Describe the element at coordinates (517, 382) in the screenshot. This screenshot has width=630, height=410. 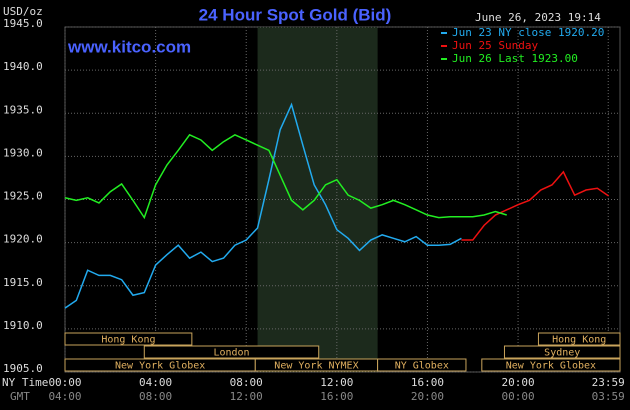
I see `x-tick-label: 20:00` at that location.